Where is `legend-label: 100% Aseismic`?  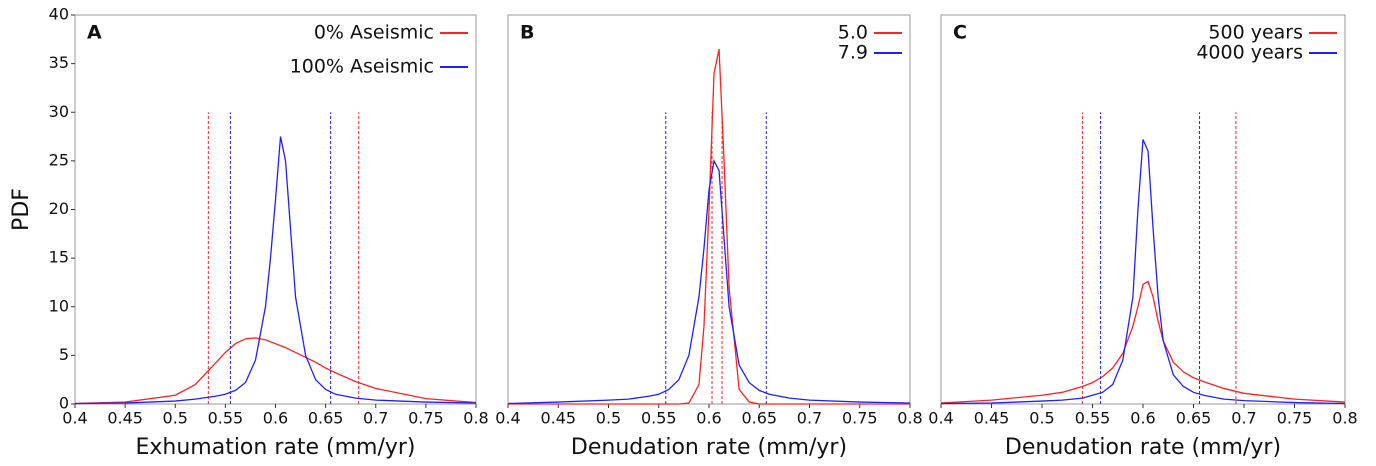
legend-label: 100% Aseismic is located at coordinates (362, 67).